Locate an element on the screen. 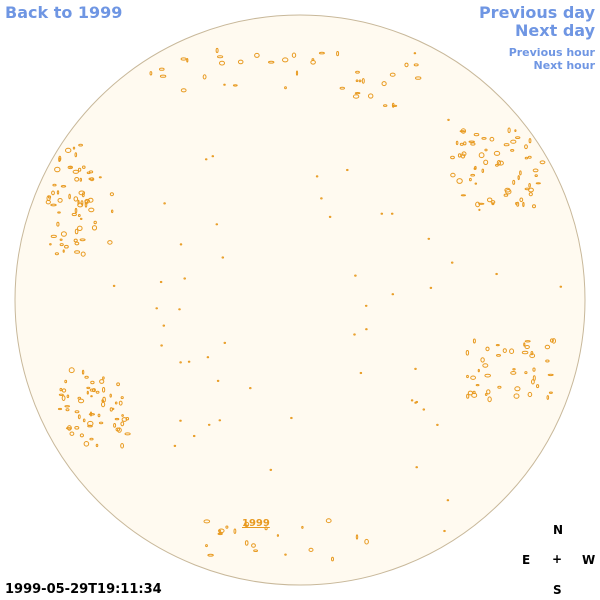 The height and width of the screenshot is (600, 600). next-hour-link: Next hour is located at coordinates (564, 65).